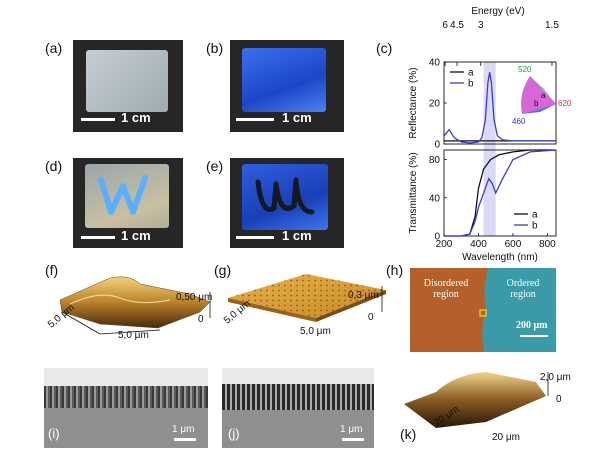 This screenshot has height=460, width=596. I want to click on wavelength-tick-label: 600, so click(513, 244).